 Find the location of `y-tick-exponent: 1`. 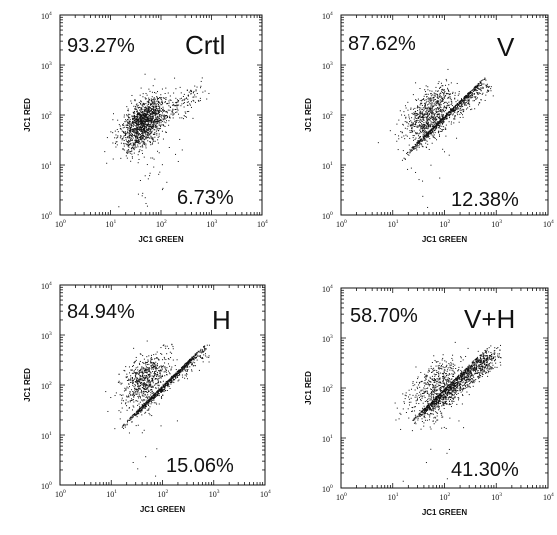

y-tick-exponent: 1 is located at coordinates (331, 437).